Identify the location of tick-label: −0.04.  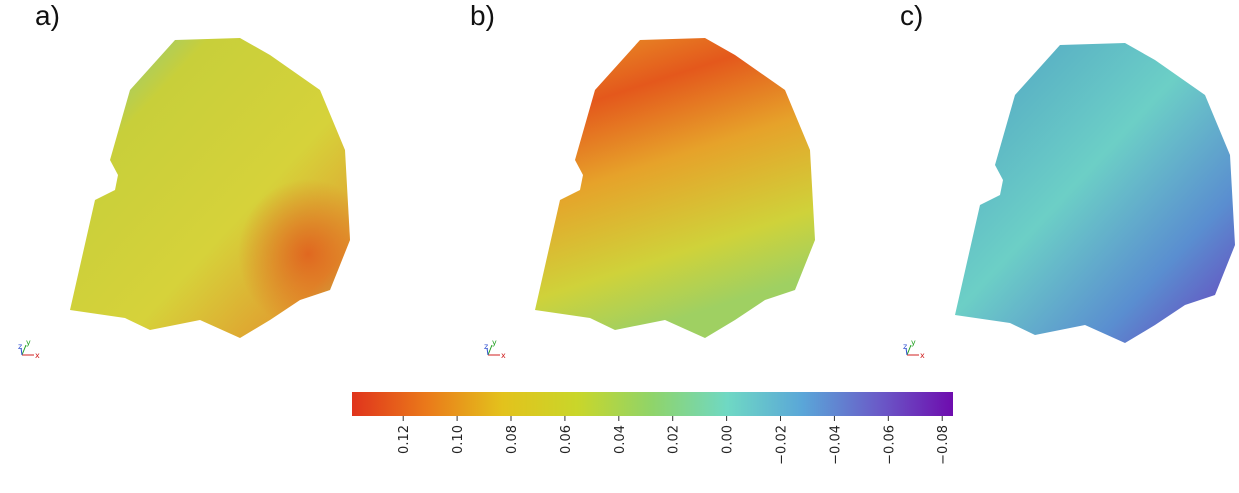
(835, 445).